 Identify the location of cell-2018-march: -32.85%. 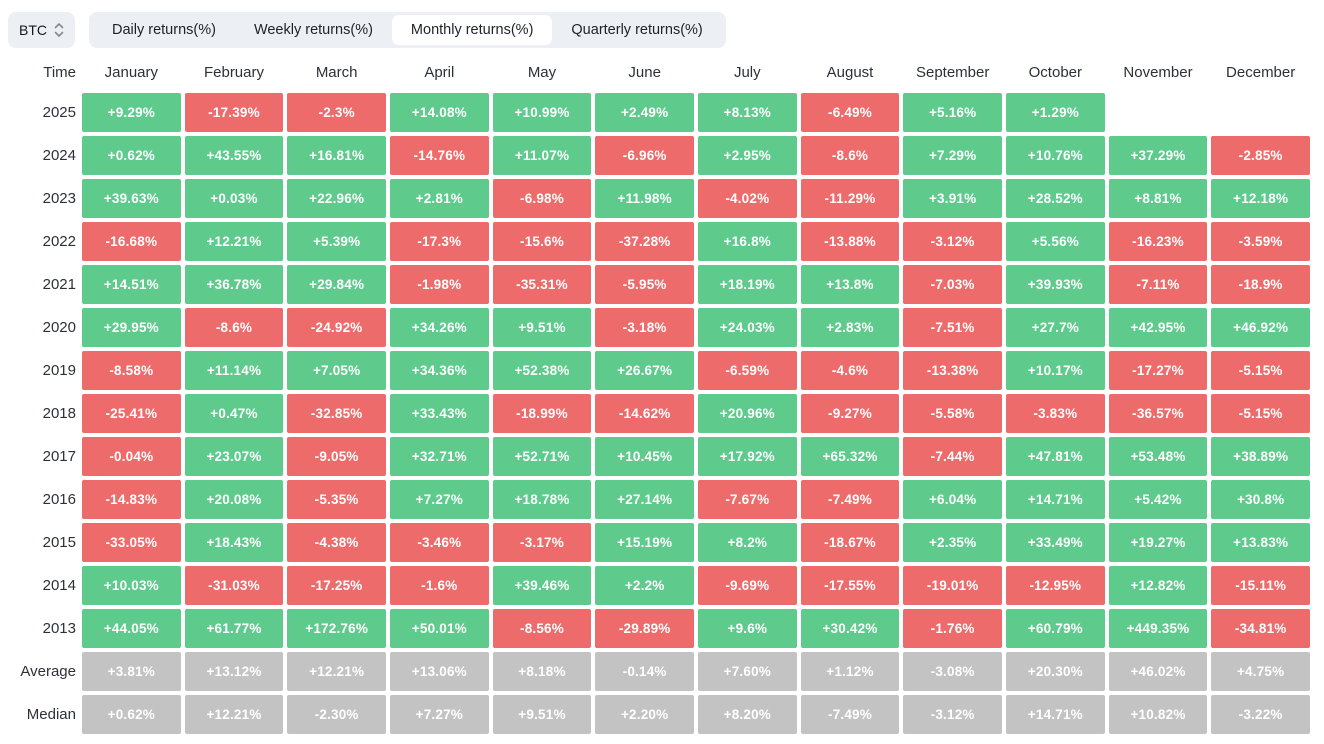
(336, 413).